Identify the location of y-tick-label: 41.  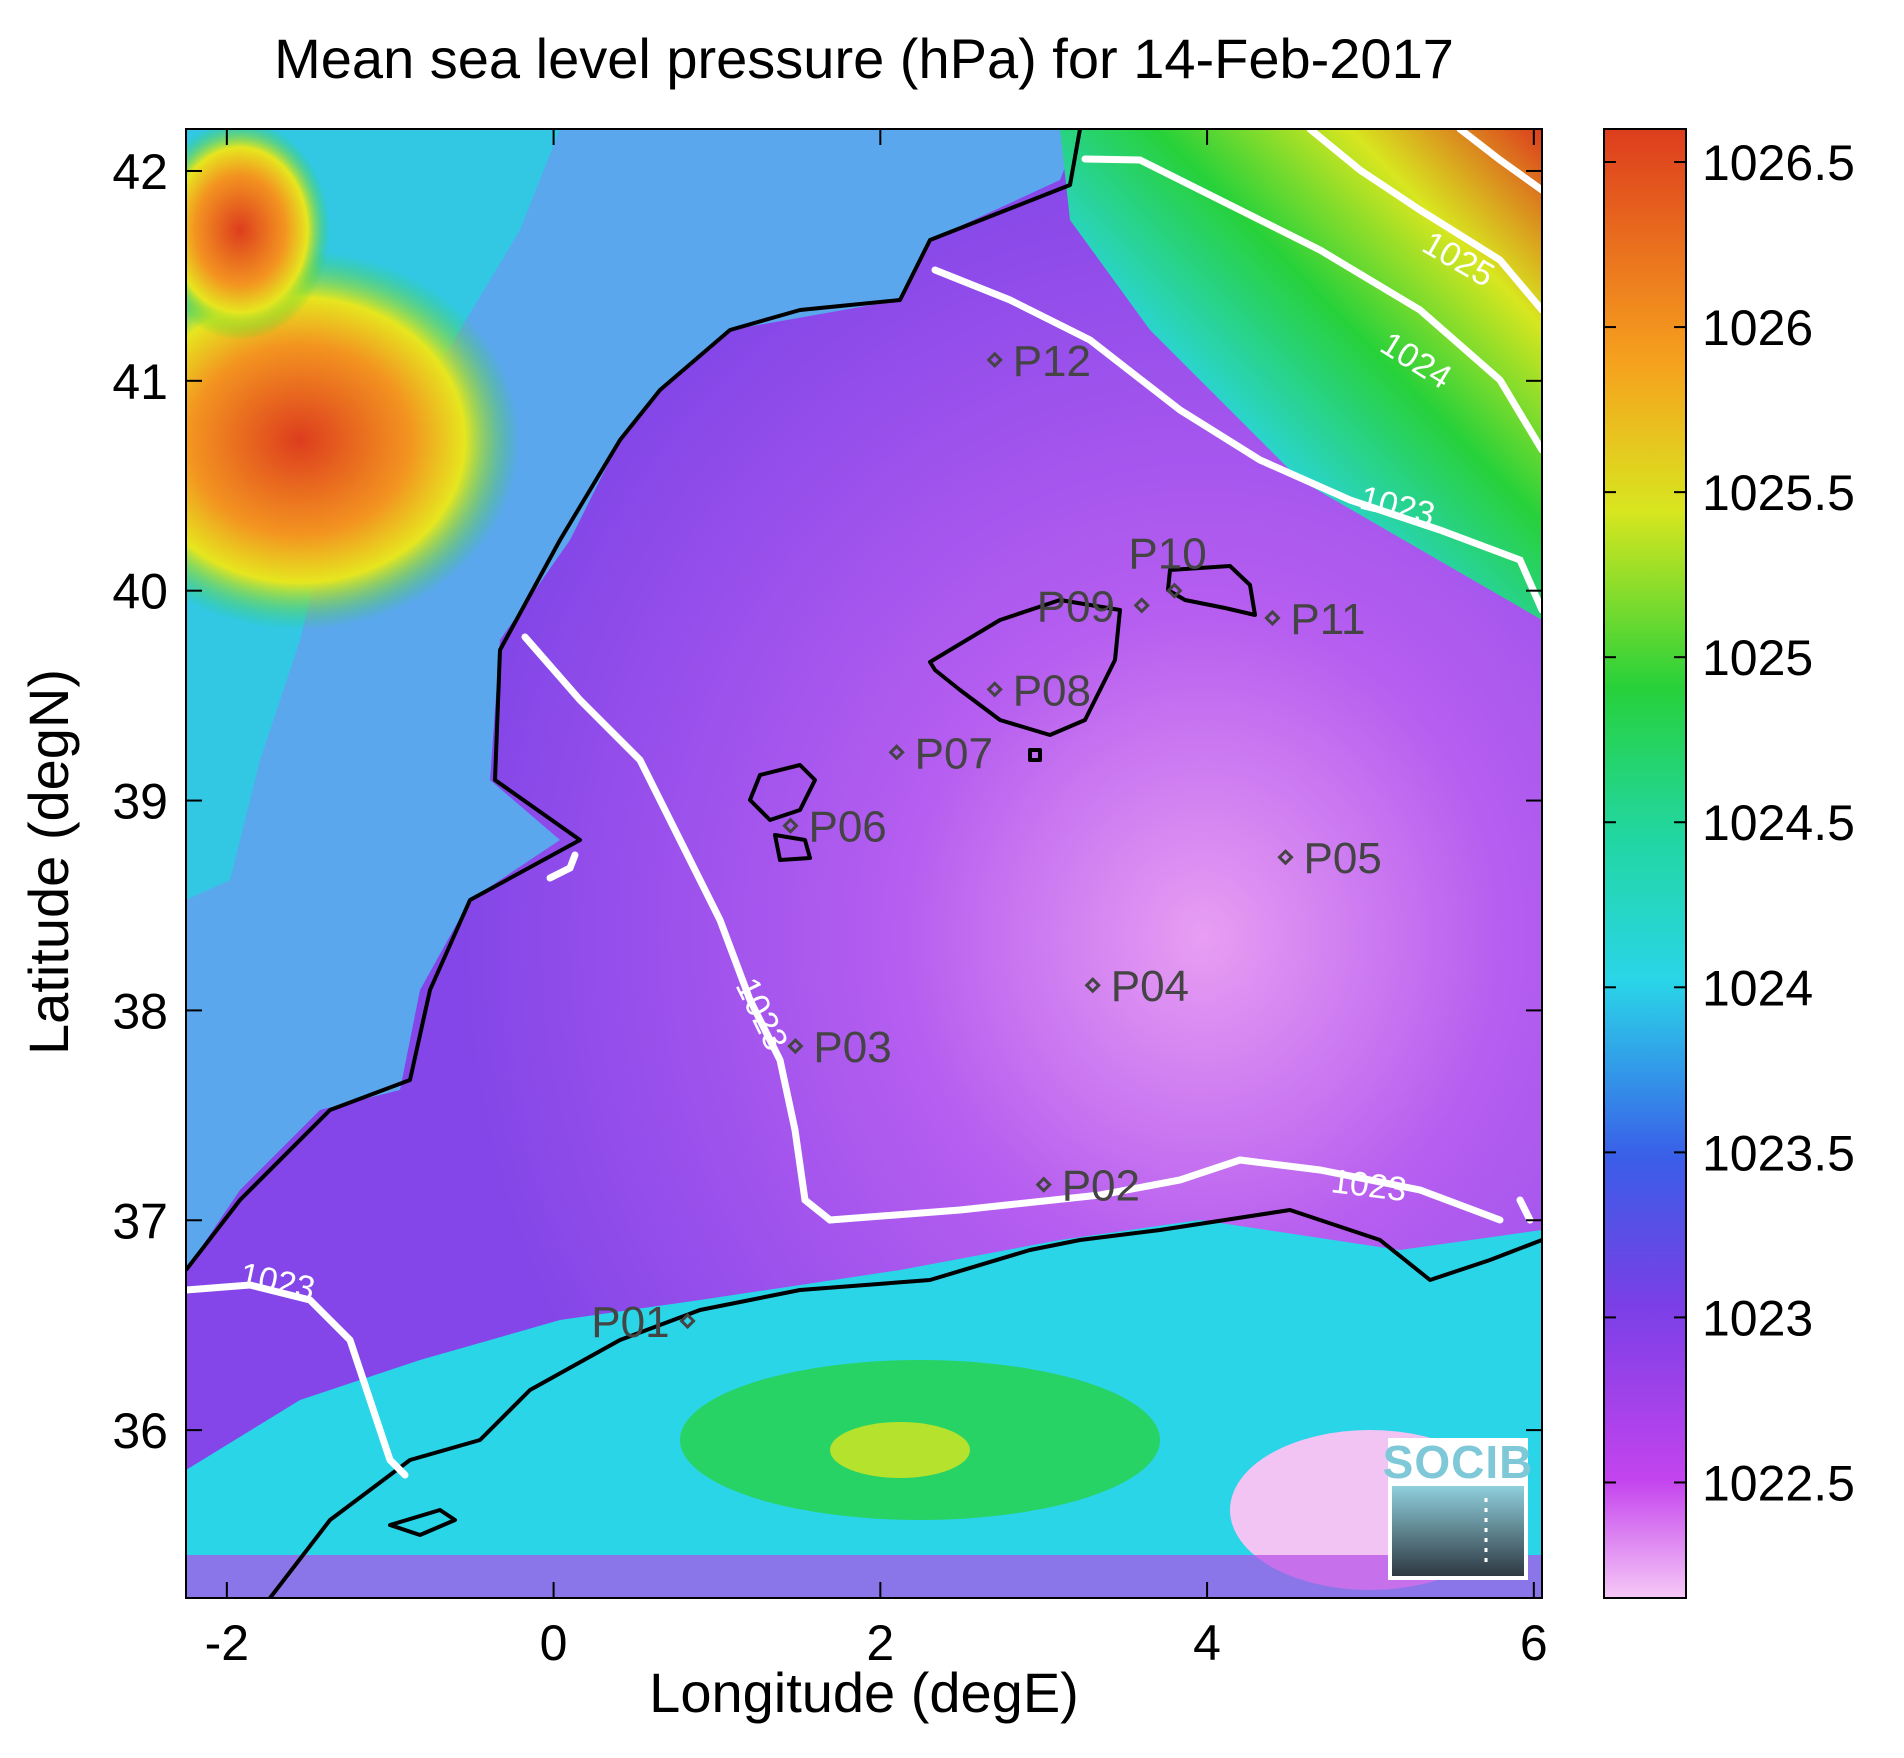
(140, 382).